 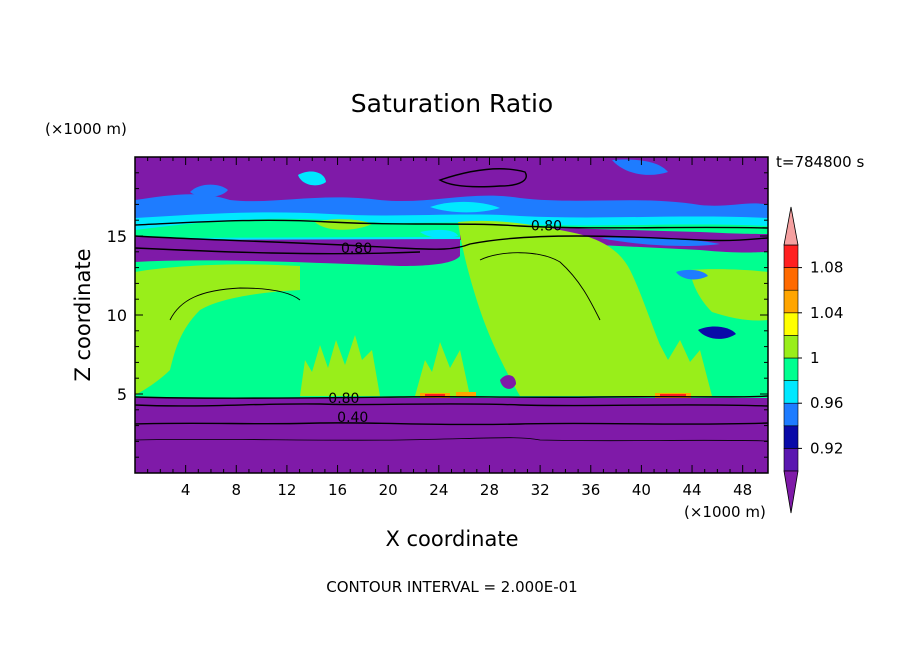 What do you see at coordinates (340, 365) in the screenshot?
I see `lower-saturation-spikes` at bounding box center [340, 365].